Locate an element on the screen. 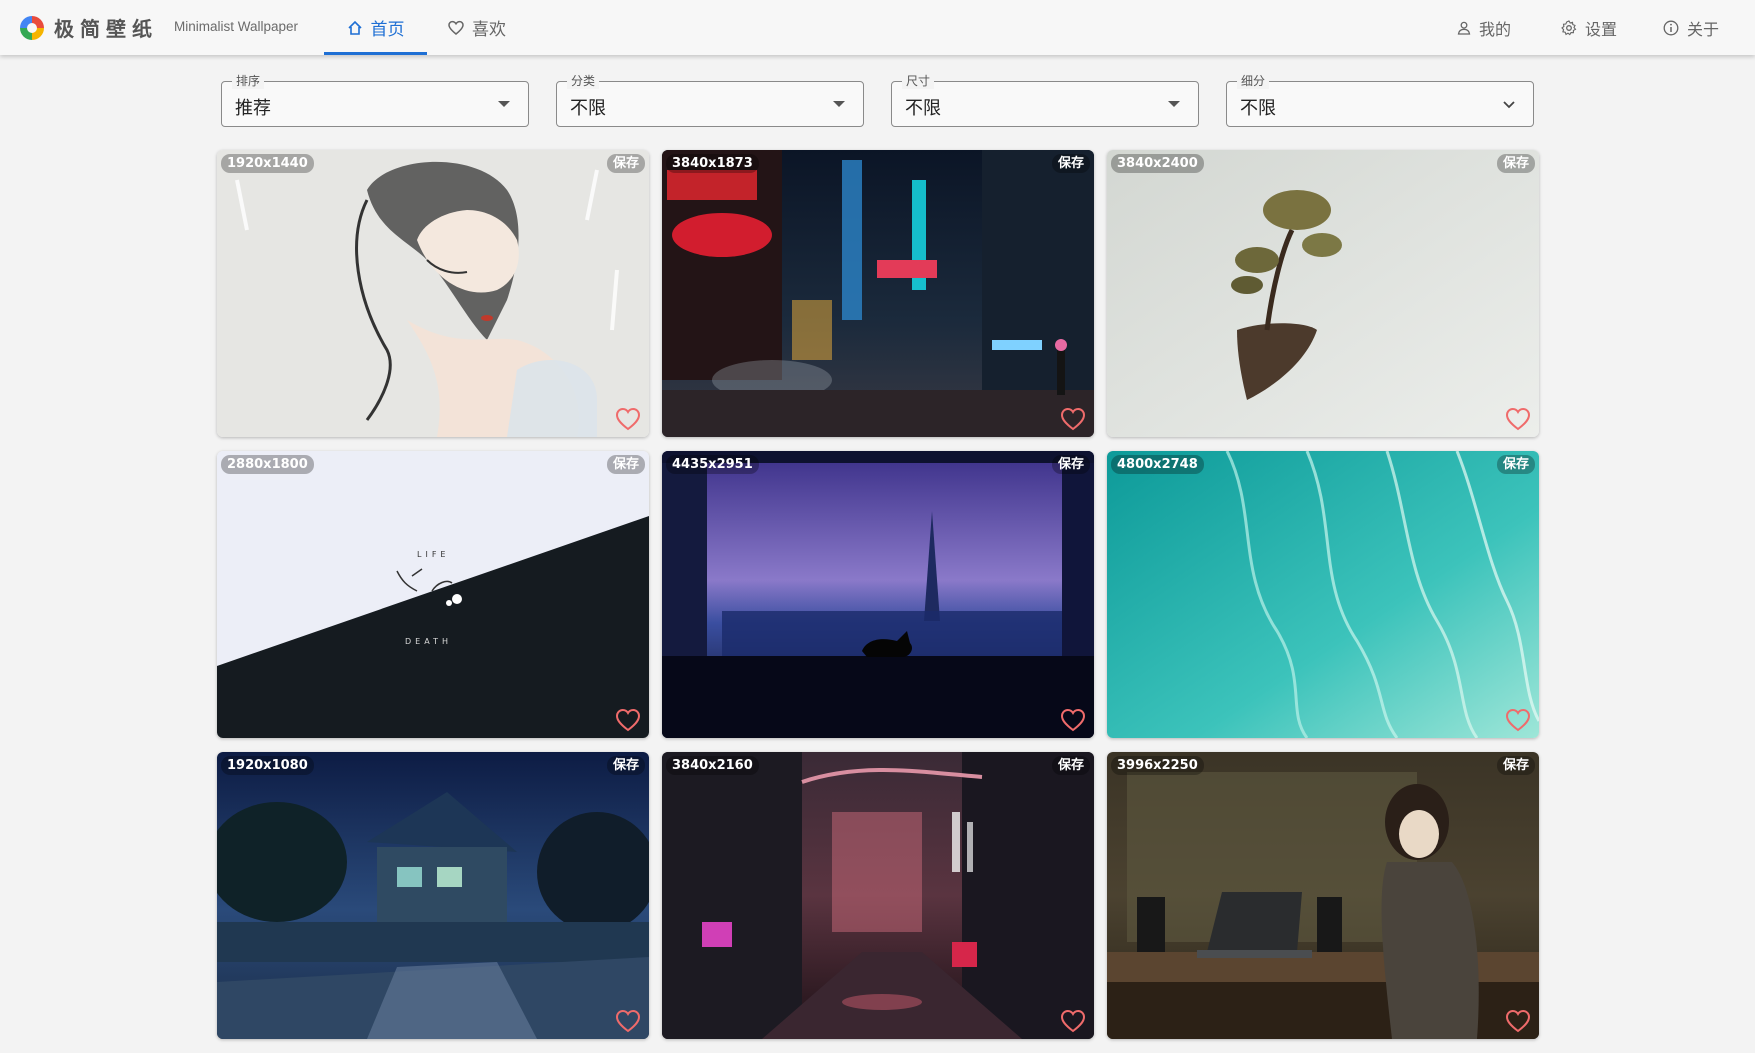  wallpaper-thumbnail-rainy-alley is located at coordinates (878, 895).